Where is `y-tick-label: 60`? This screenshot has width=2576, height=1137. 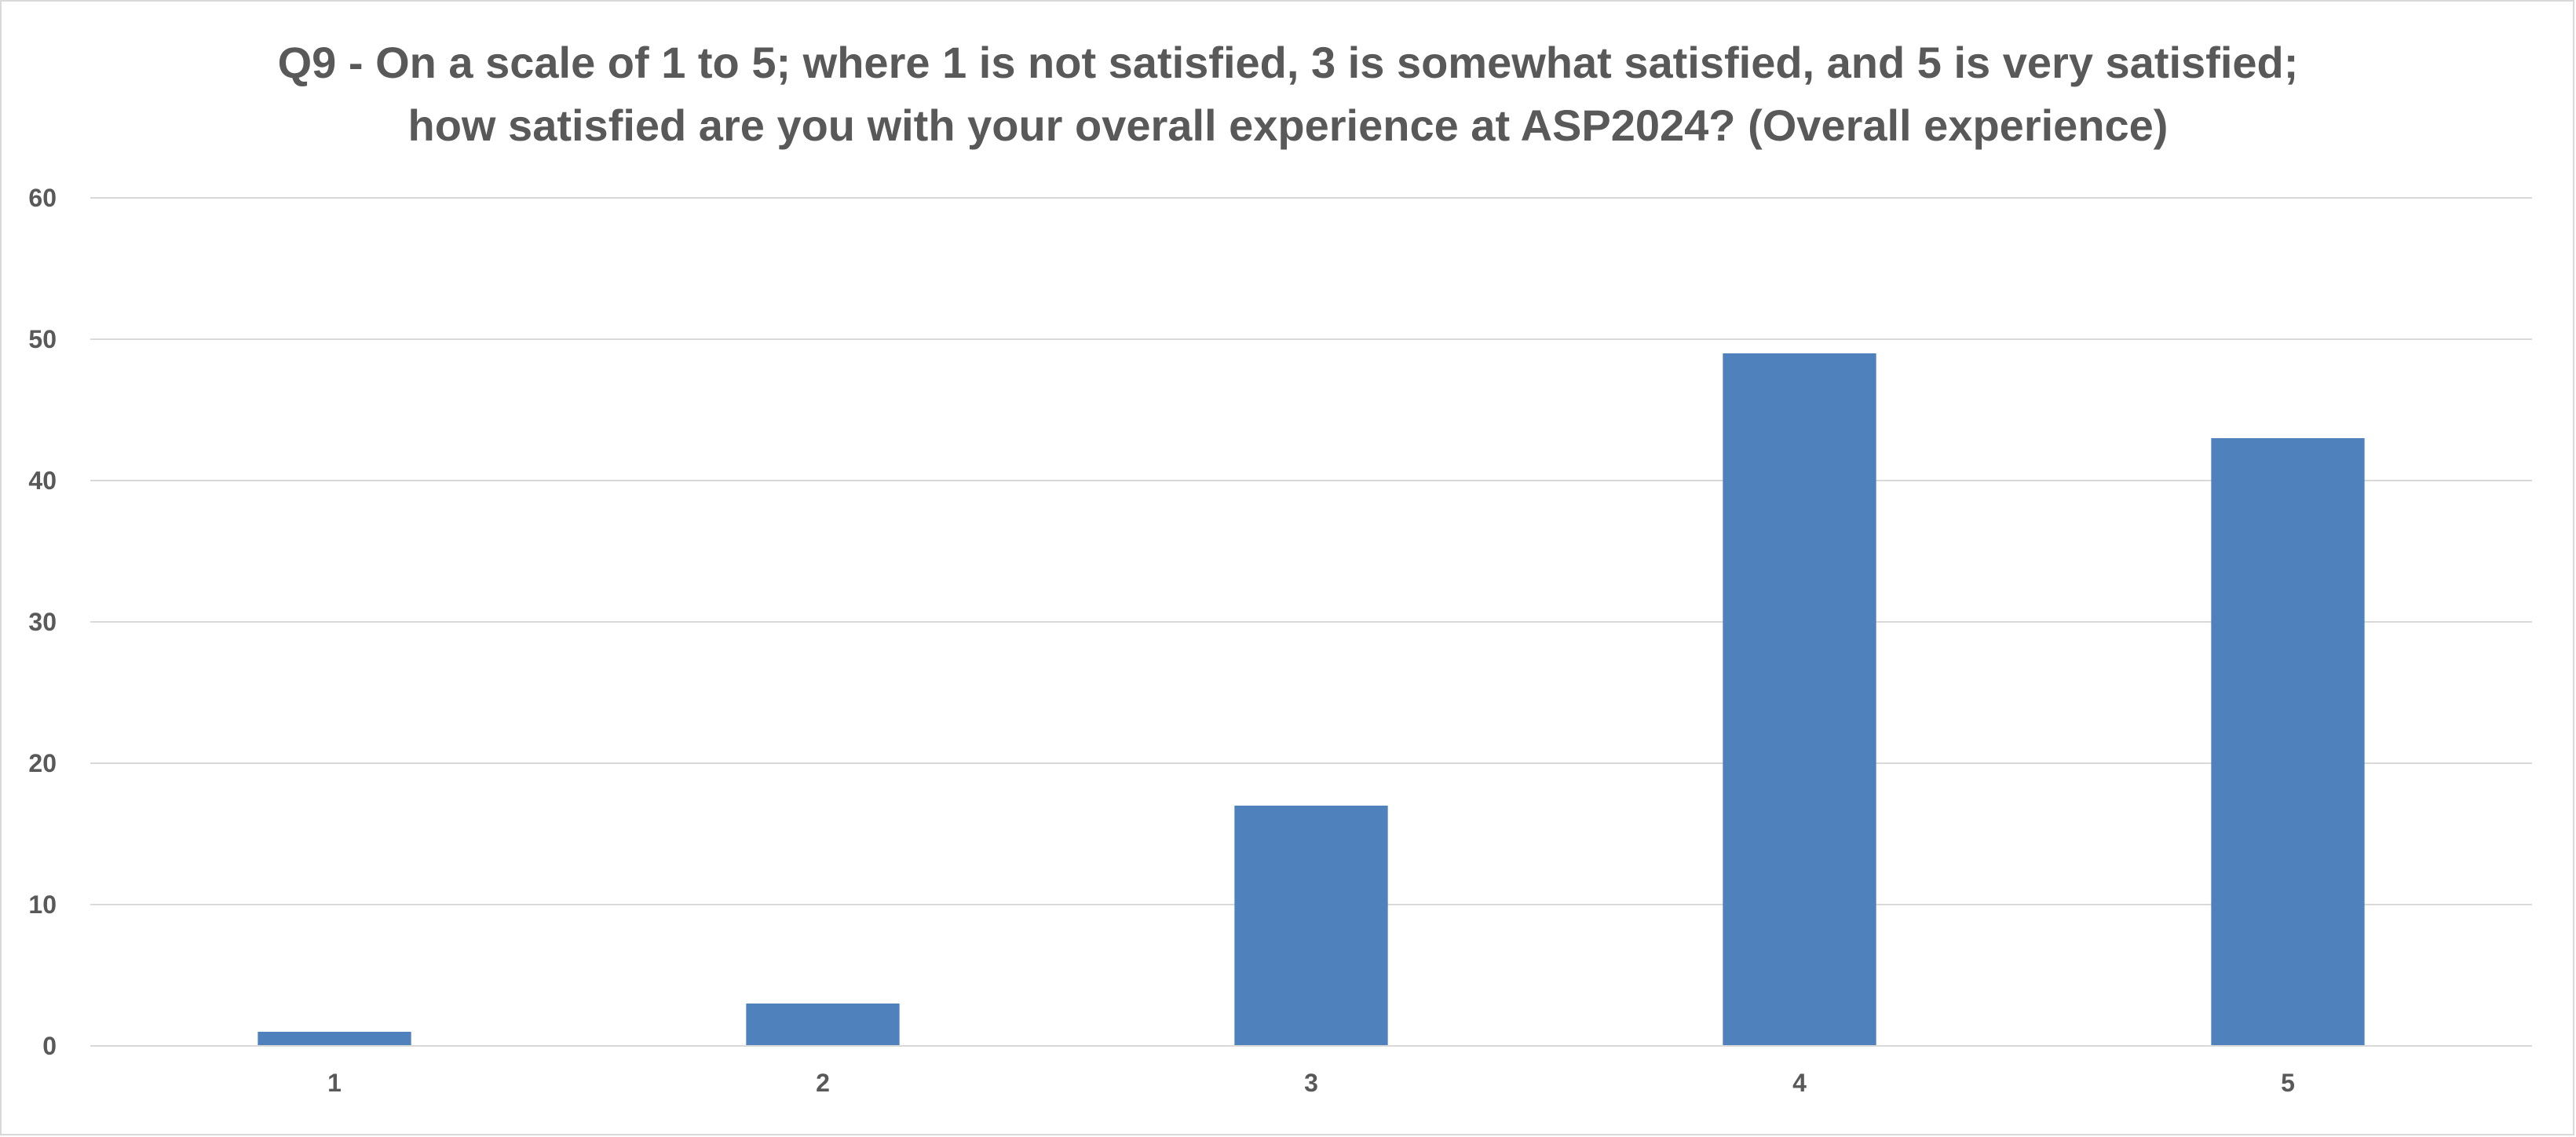 y-tick-label: 60 is located at coordinates (42, 198).